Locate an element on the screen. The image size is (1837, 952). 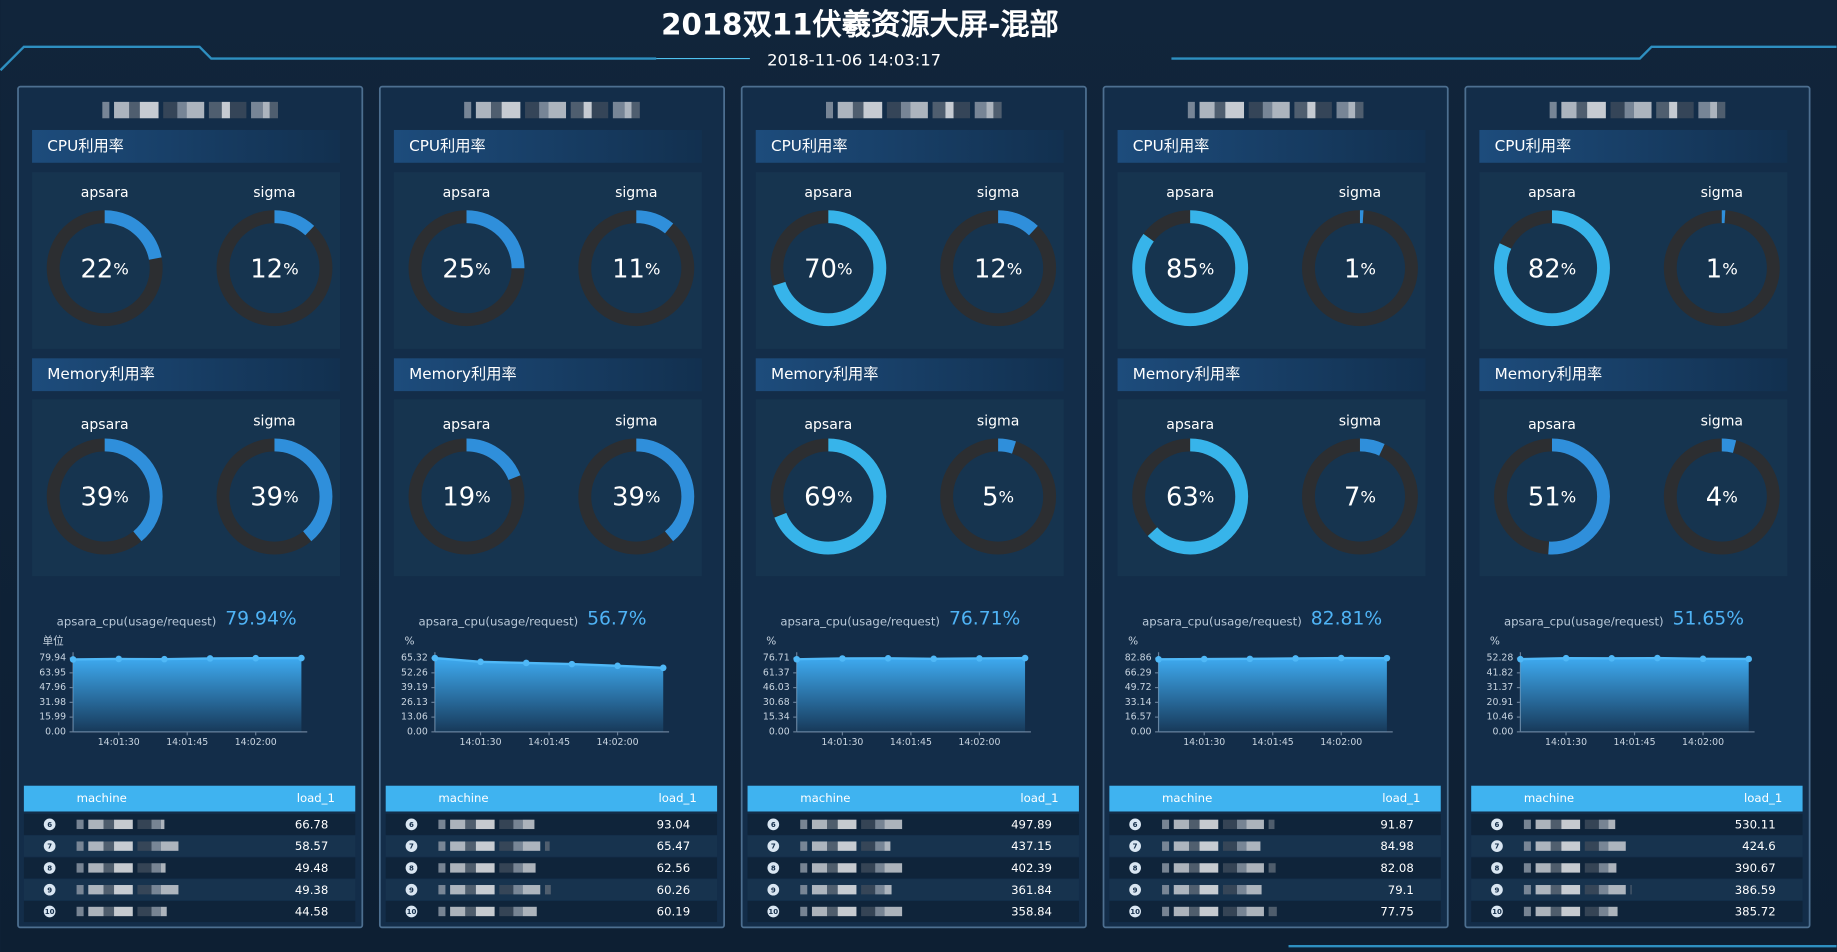
gauge-value: 25% is located at coordinates (466, 269).